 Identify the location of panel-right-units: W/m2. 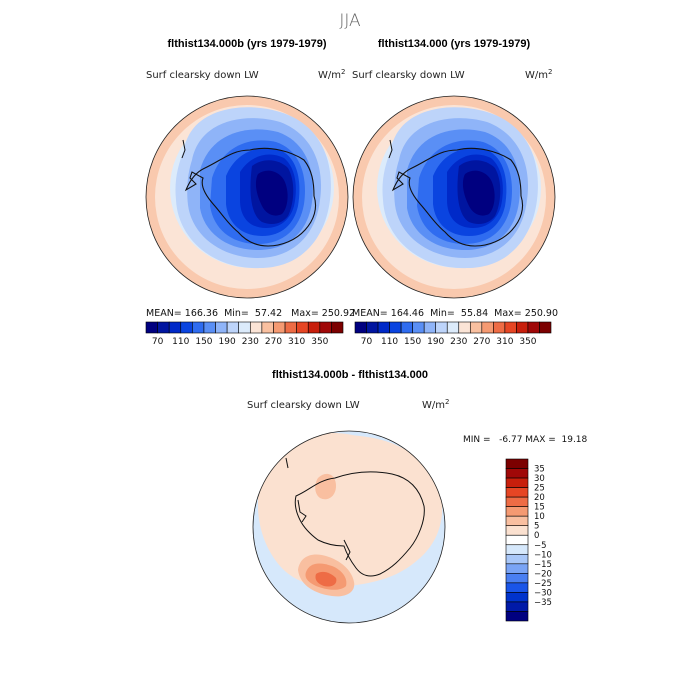
(538, 74).